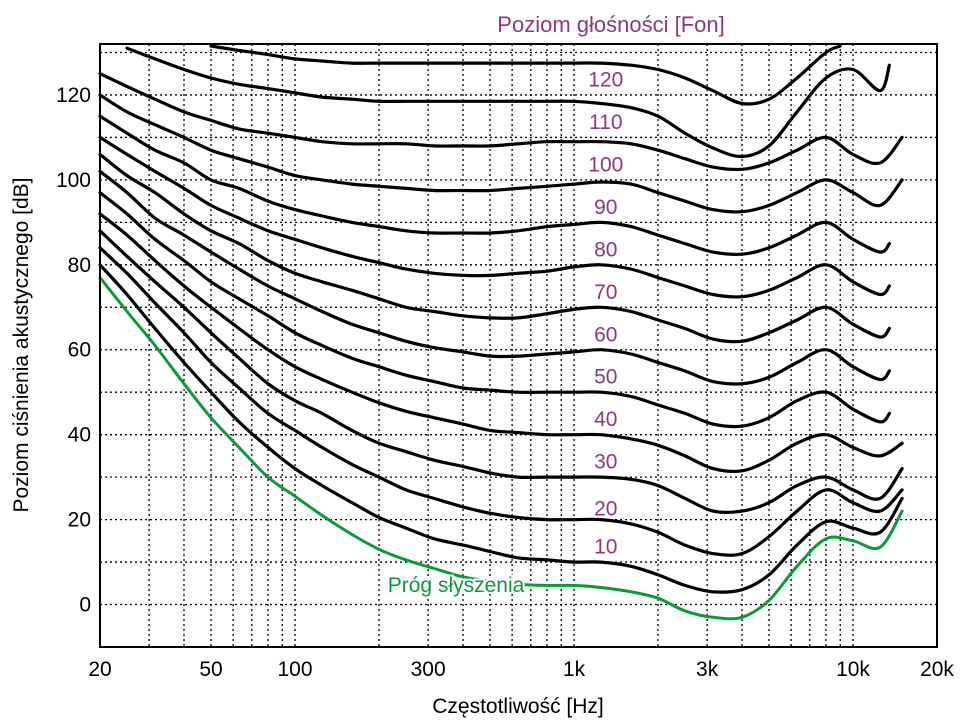  What do you see at coordinates (79, 435) in the screenshot?
I see `y-tick-label: 40` at bounding box center [79, 435].